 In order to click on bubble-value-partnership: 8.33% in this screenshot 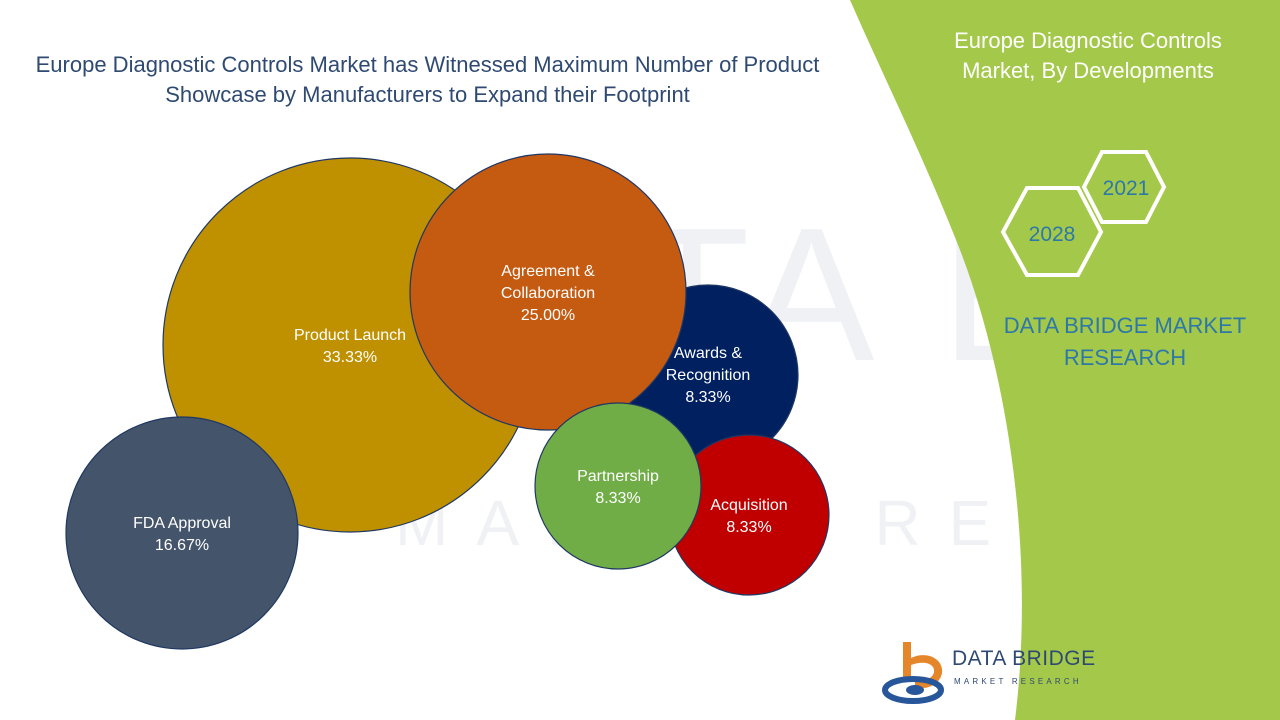, I will do `click(617, 498)`.